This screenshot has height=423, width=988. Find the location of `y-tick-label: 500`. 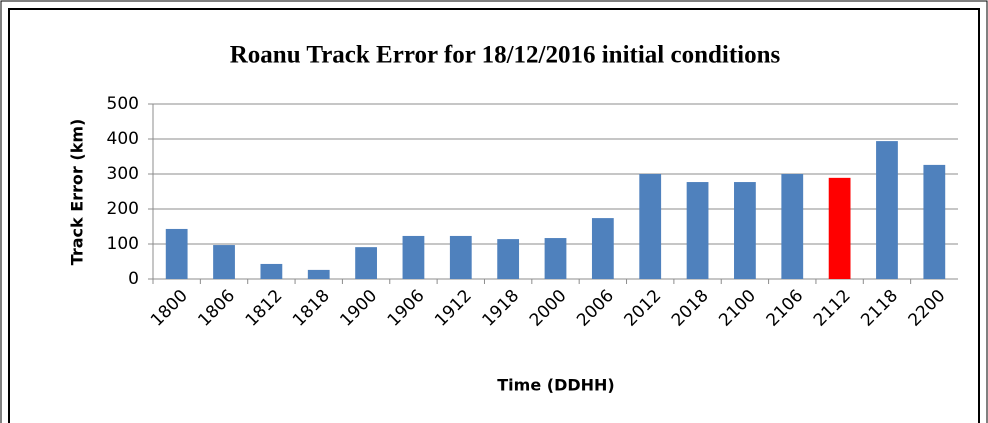

y-tick-label: 500 is located at coordinates (123, 104).